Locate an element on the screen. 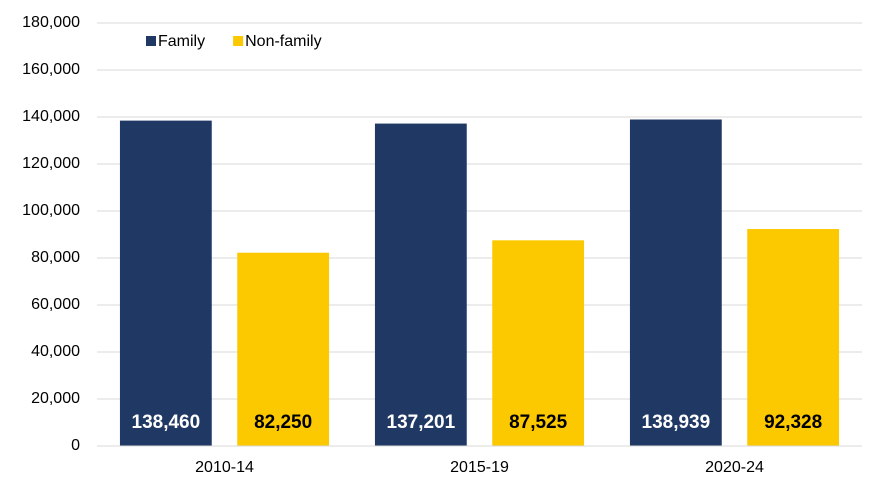 The height and width of the screenshot is (479, 869). y-tick-label: 180,000 is located at coordinates (51, 22).